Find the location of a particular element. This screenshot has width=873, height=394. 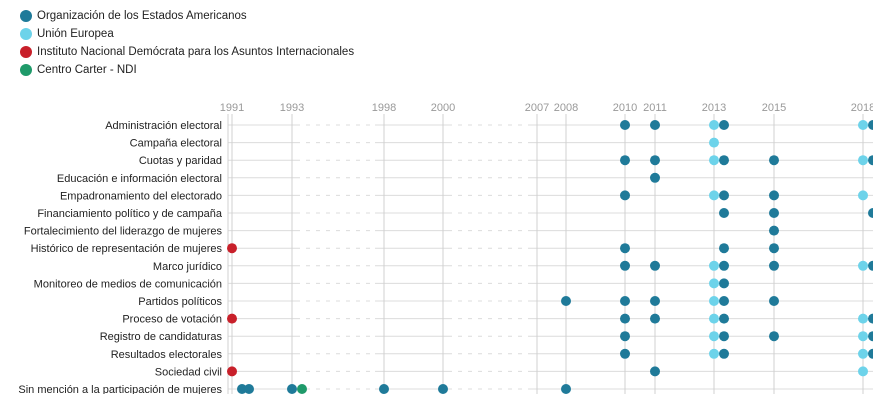

row-label: Partidos políticos is located at coordinates (180, 302).